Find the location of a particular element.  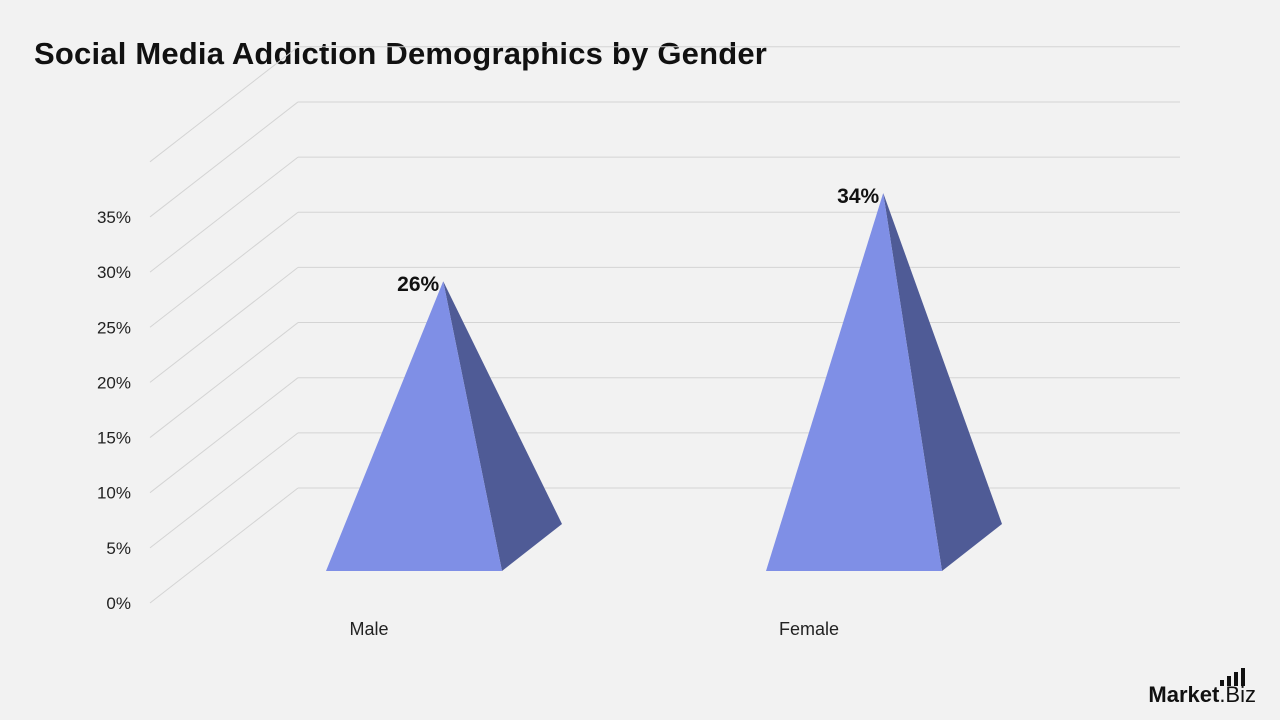

y-tick-label: 5% is located at coordinates (118, 548).